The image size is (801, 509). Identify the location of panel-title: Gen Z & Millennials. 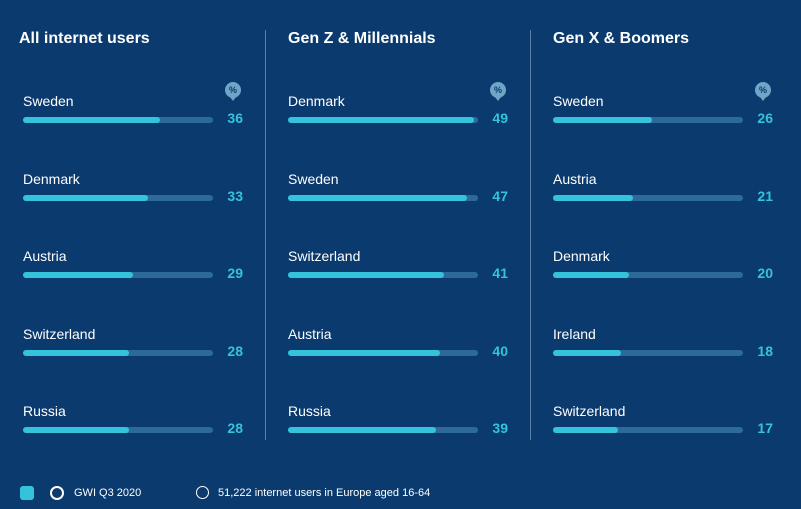
(362, 38).